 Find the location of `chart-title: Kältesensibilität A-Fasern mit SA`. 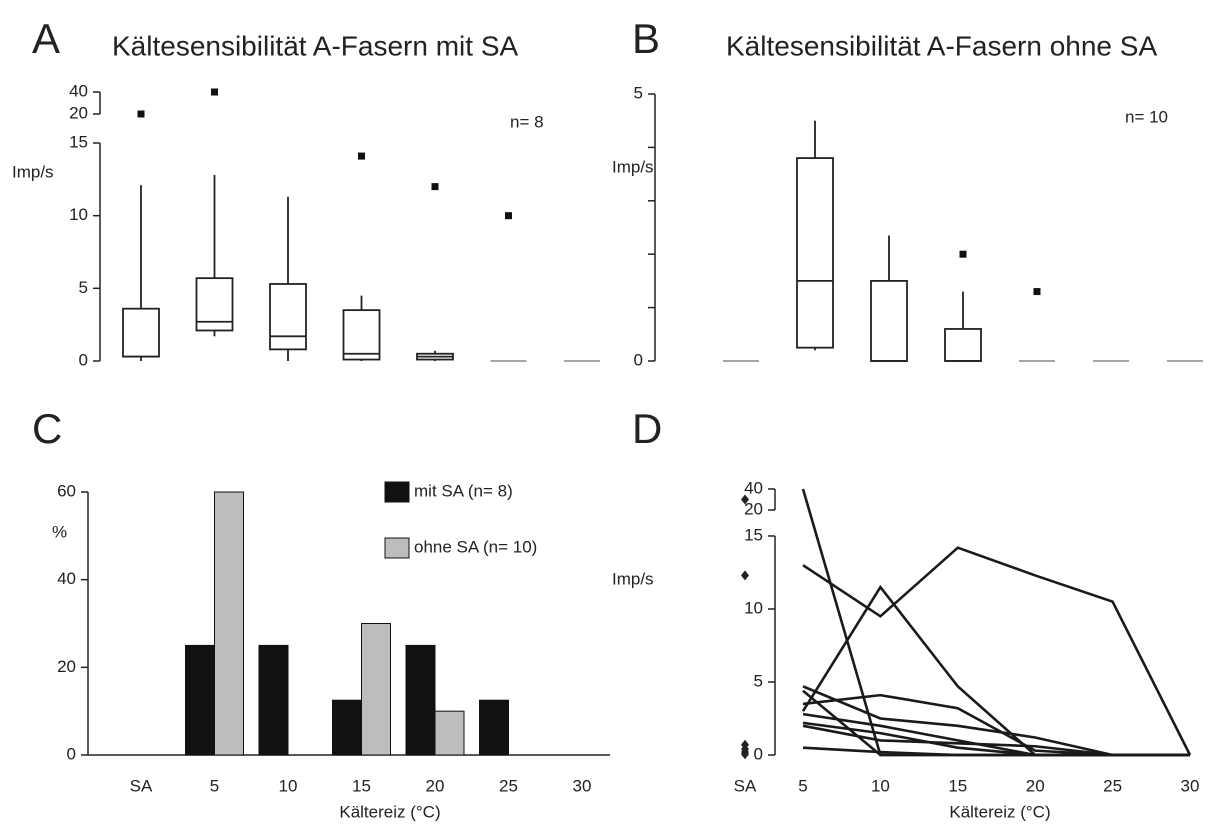

chart-title: Kältesensibilität A-Fasern mit SA is located at coordinates (315, 45).